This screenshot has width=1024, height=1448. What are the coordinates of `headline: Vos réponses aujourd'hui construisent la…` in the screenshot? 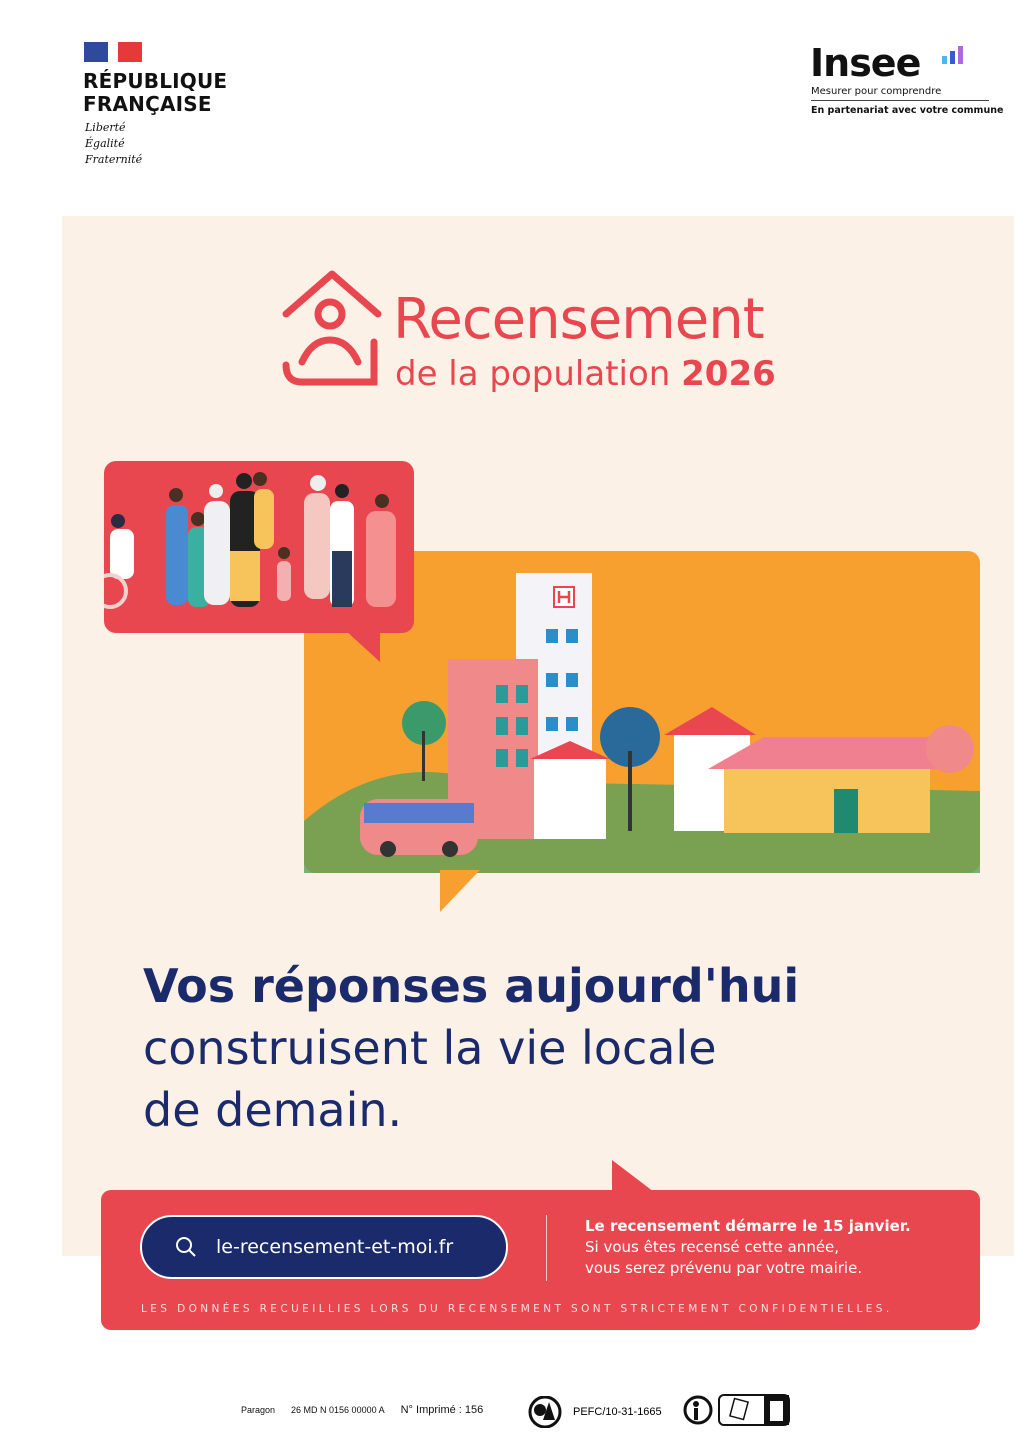 It's located at (471, 1048).